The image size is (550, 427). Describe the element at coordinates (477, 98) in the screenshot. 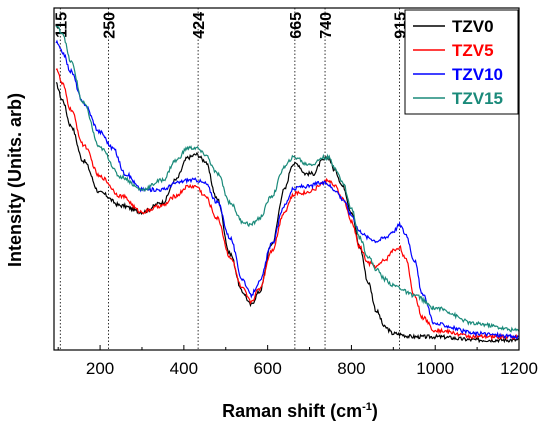

I see `legend-label-tzv15: TZV15` at that location.